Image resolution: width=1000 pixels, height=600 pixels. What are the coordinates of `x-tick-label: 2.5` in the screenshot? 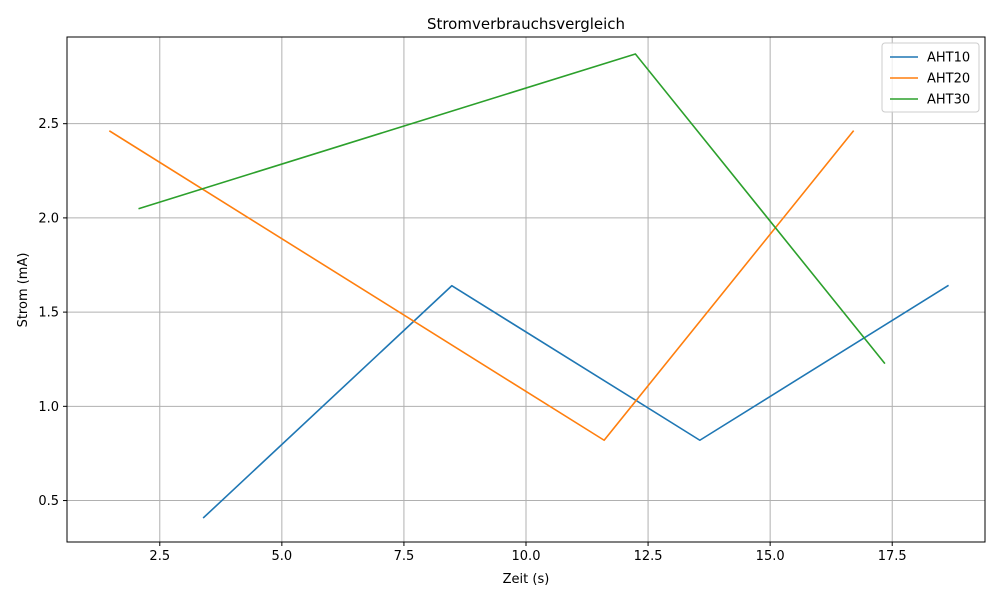 It's located at (159, 556).